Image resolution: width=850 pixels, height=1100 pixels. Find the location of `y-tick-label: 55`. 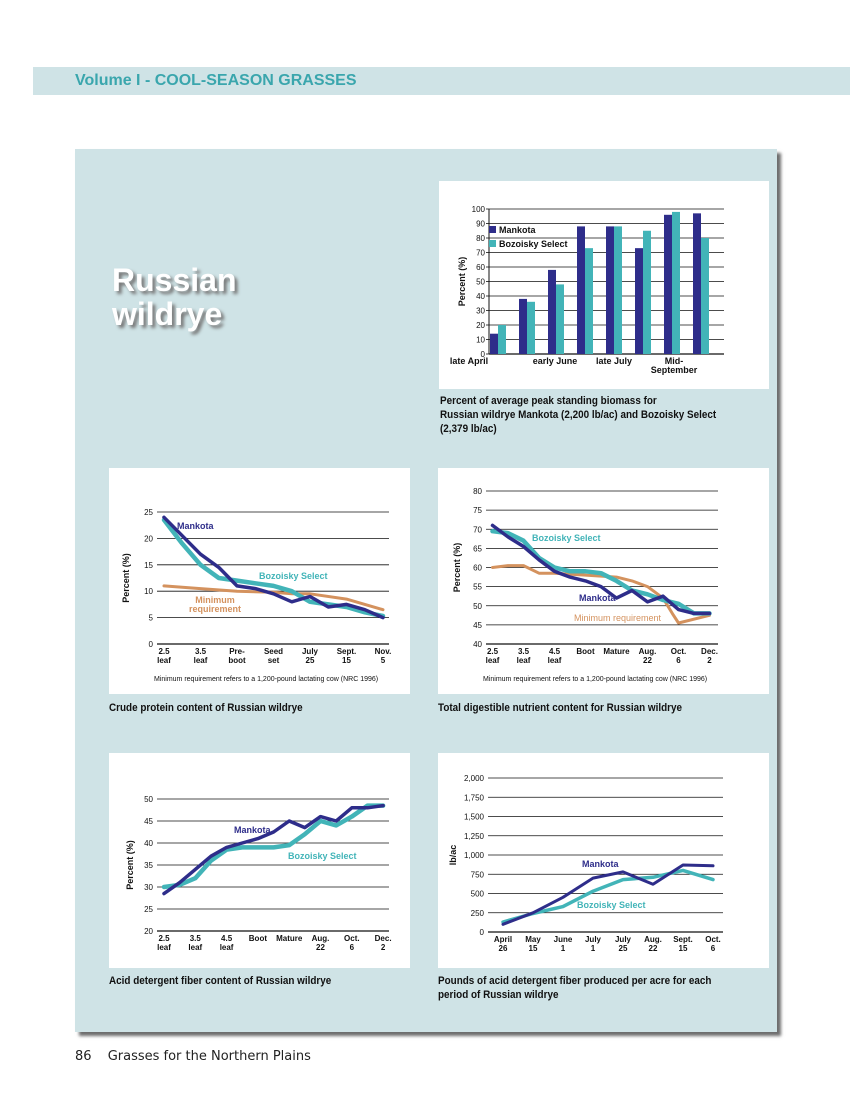

y-tick-label: 55 is located at coordinates (477, 587).